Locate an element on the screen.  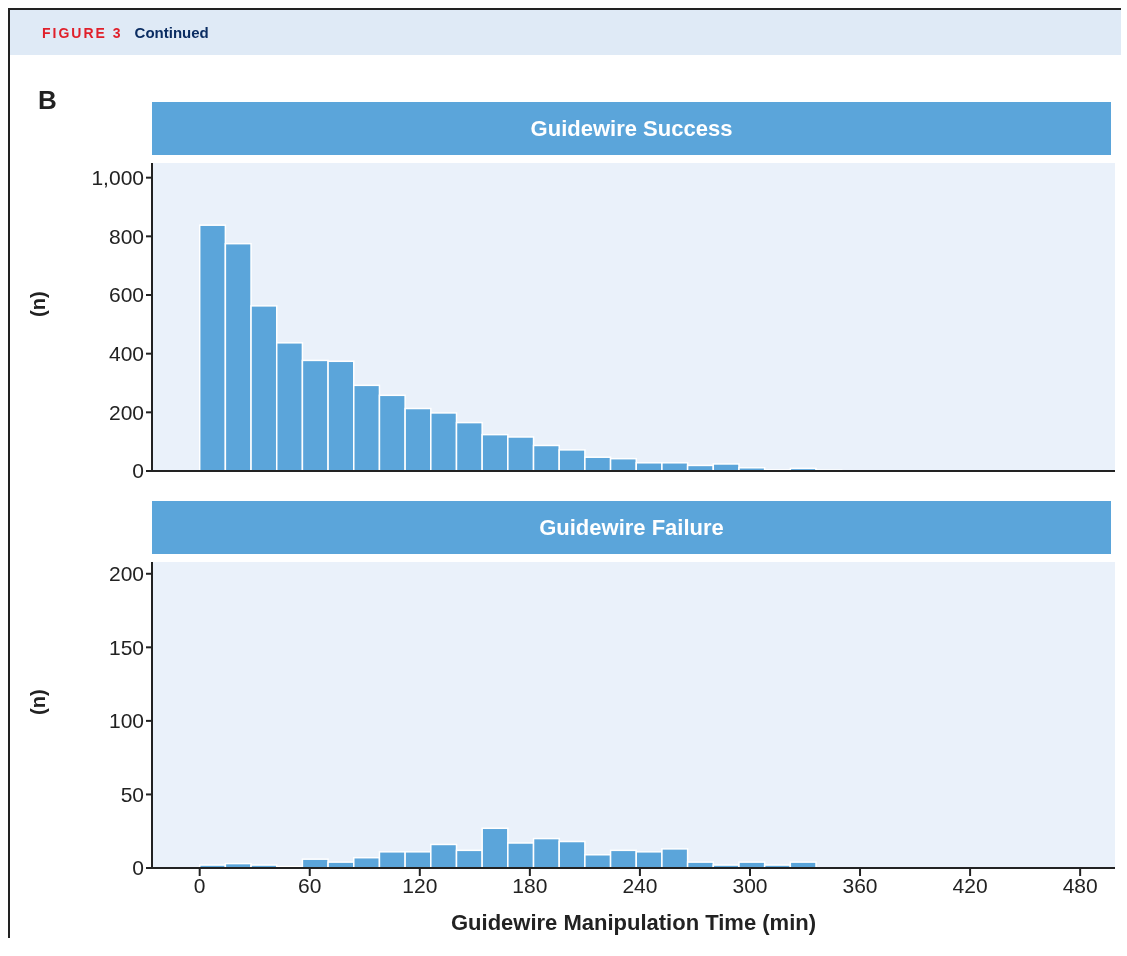
y-tick-label: 1,000 is located at coordinates (117, 178).